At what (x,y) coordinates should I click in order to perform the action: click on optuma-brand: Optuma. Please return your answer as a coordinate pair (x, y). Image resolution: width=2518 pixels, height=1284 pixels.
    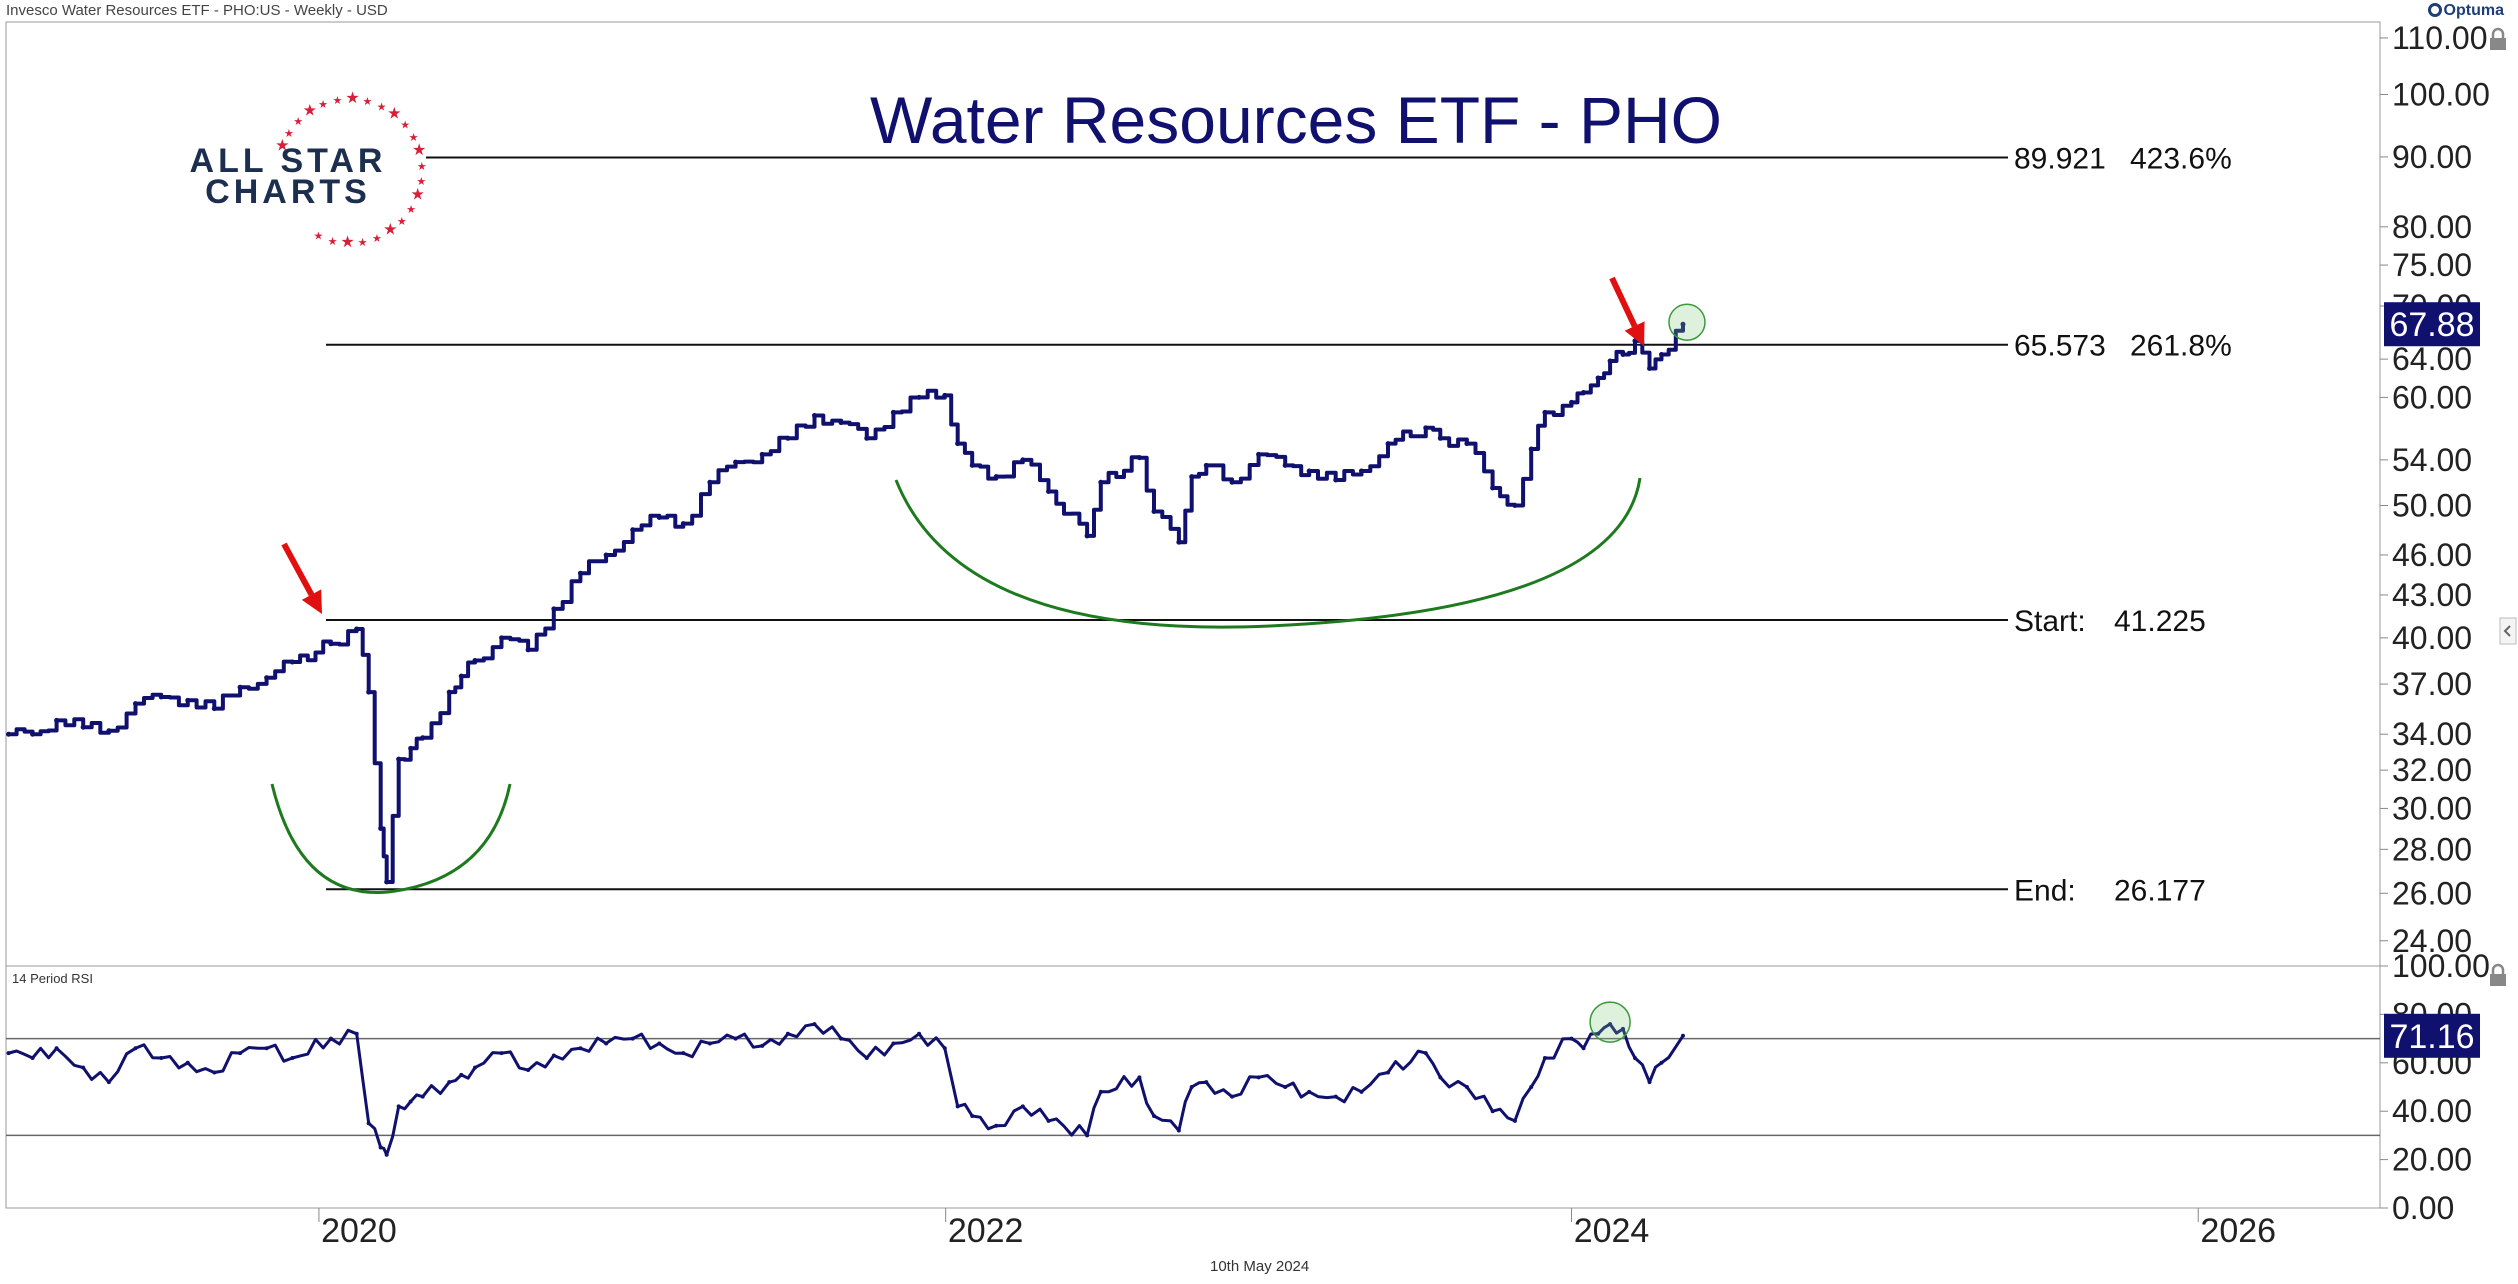
    Looking at the image, I should click on (2465, 11).